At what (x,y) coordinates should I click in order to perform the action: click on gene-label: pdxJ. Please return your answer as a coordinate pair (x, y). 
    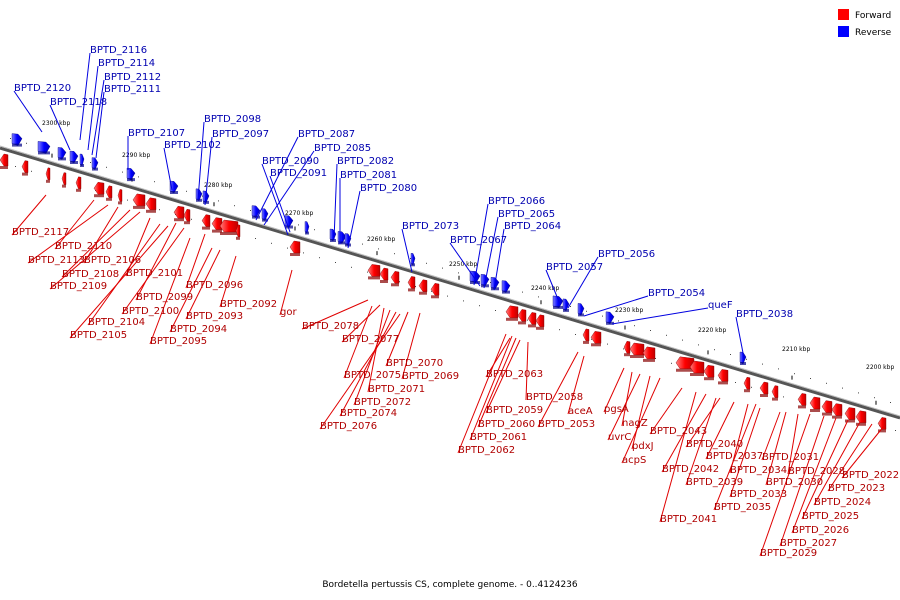
    Looking at the image, I should click on (643, 446).